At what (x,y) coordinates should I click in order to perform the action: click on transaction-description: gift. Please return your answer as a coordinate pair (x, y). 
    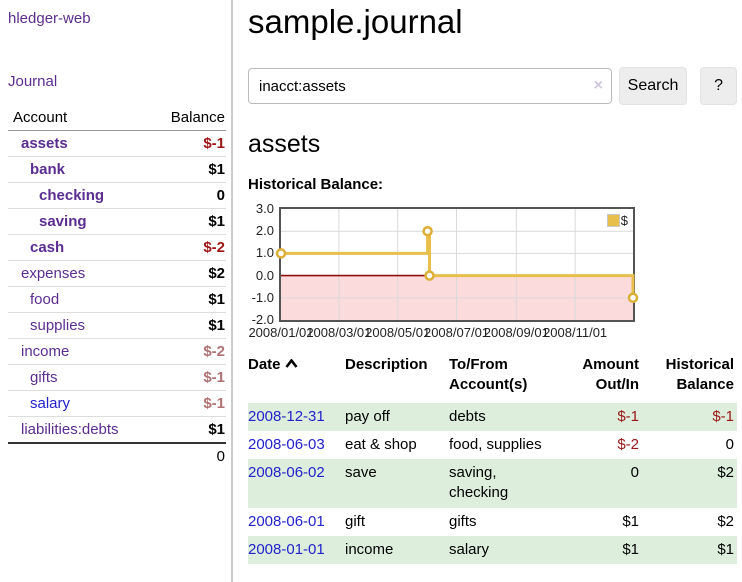
    Looking at the image, I should click on (355, 521).